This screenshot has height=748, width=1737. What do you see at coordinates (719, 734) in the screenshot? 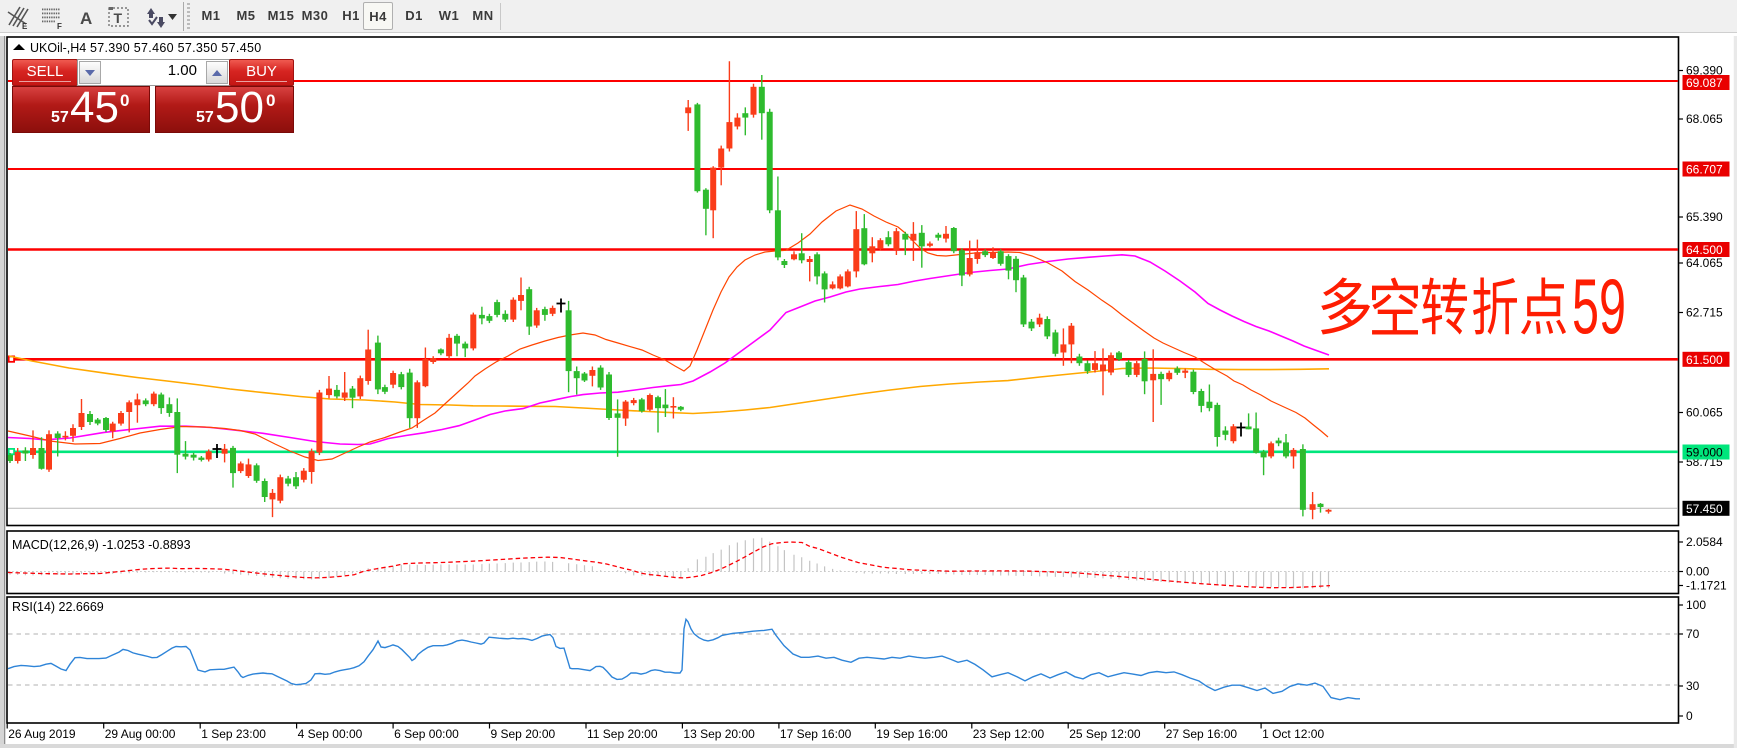
I see `svg-text: 13 Sep 20:00` at bounding box center [719, 734].